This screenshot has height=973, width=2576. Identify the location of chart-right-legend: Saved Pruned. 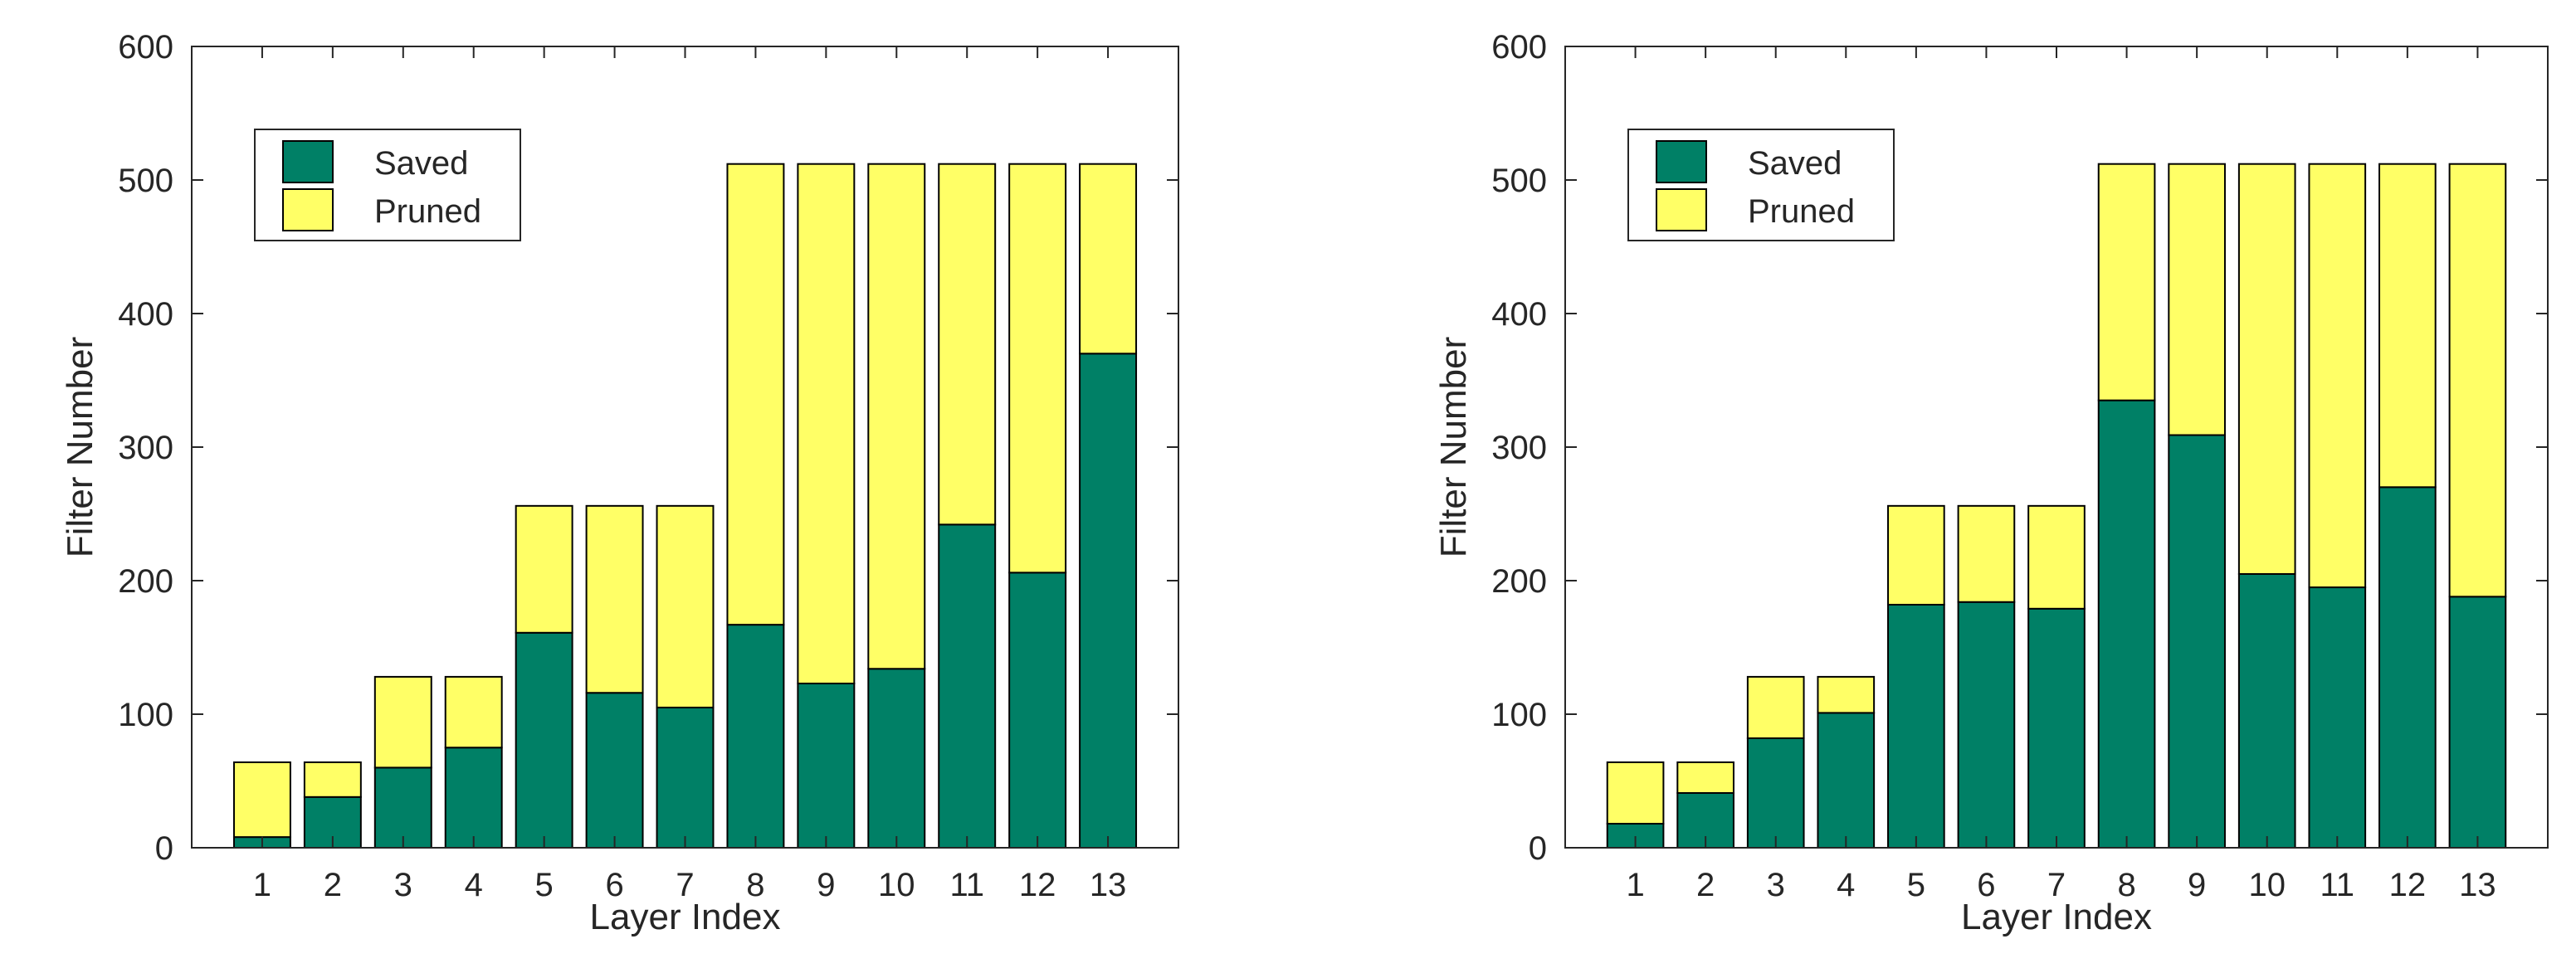
(1761, 185).